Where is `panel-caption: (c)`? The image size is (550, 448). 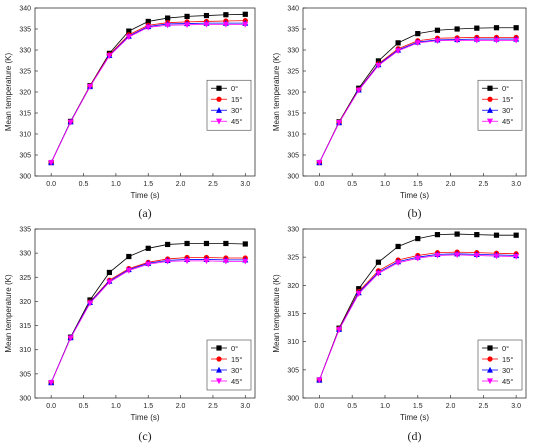 panel-caption: (c) is located at coordinates (144, 436).